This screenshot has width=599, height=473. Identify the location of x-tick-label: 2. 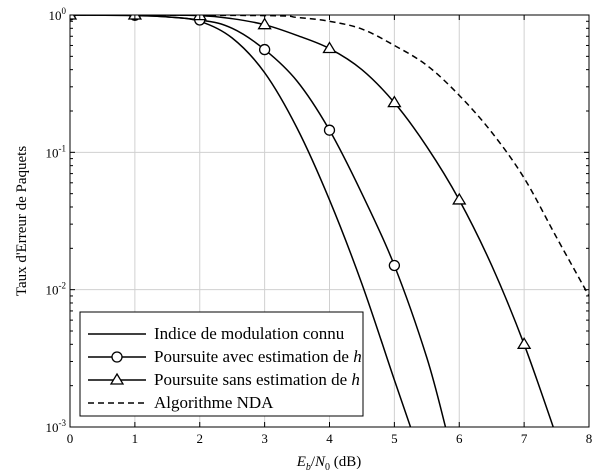
(200, 438).